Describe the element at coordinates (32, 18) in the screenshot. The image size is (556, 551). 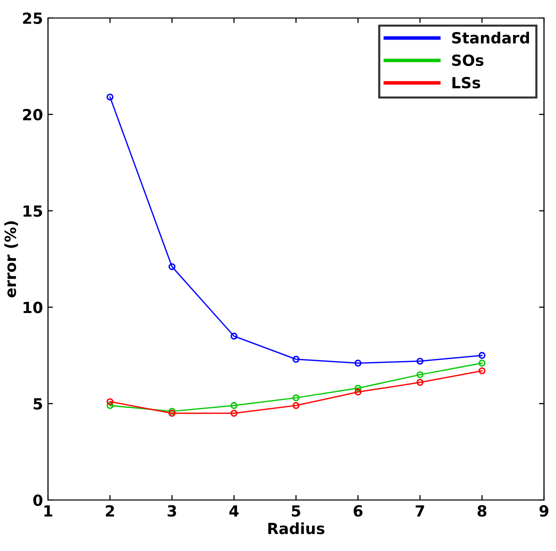
I see `y-tick-label: 25` at that location.